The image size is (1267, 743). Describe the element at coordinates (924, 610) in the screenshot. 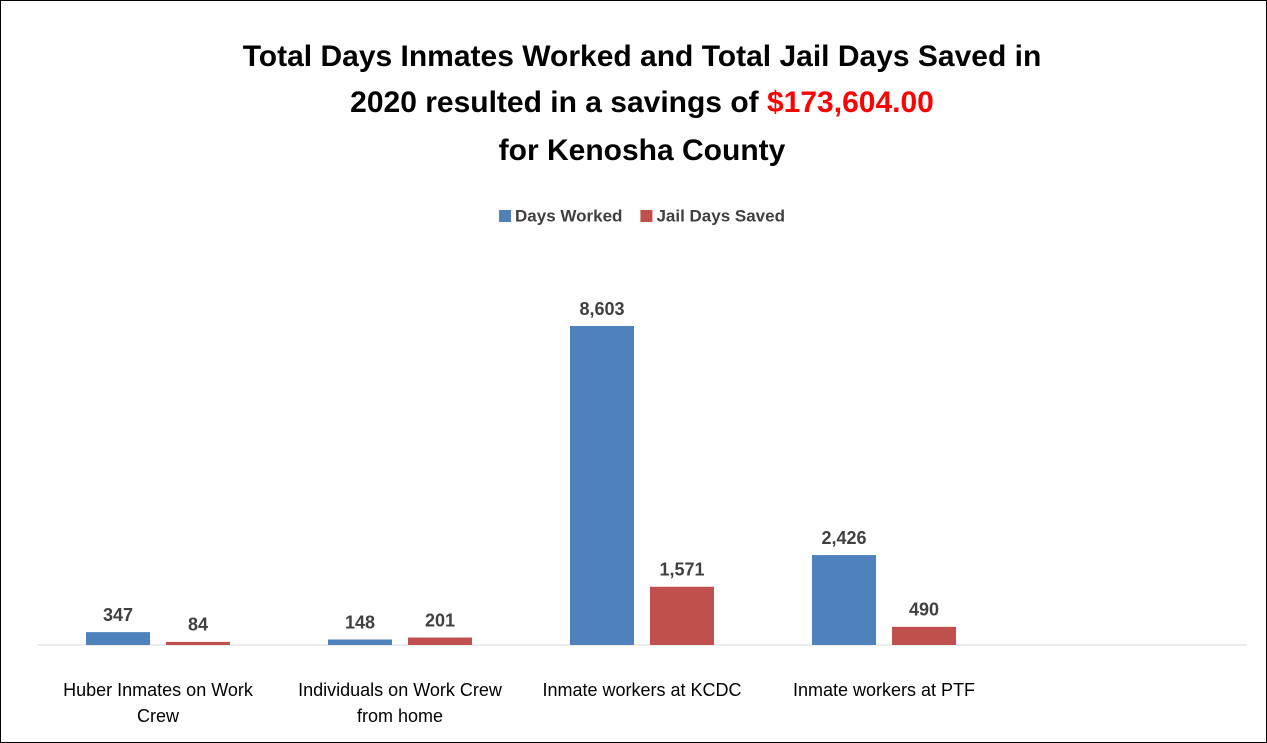

I see `data-label: 490` at that location.